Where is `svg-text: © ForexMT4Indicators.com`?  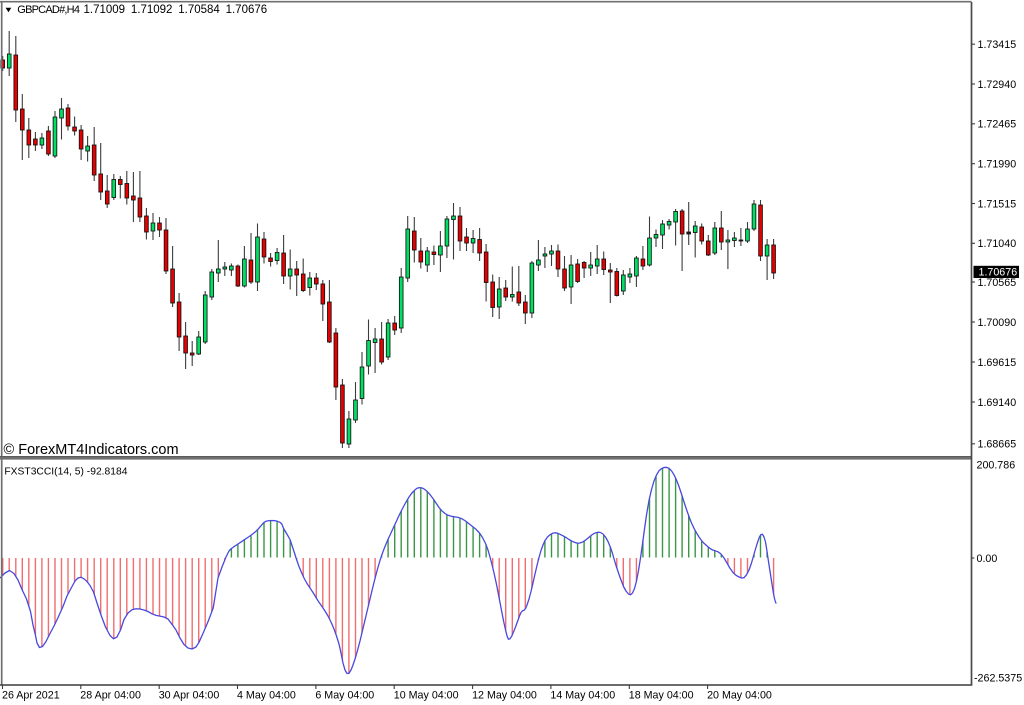
svg-text: © ForexMT4Indicators.com is located at coordinates (91, 450).